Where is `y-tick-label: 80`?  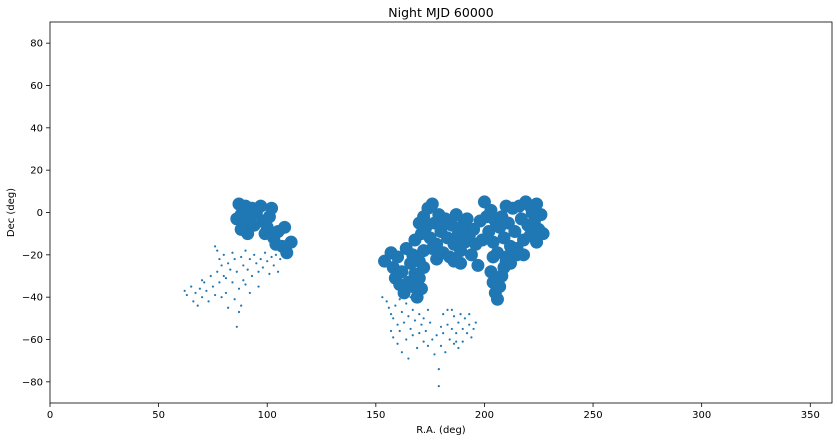
y-tick-label: 80 is located at coordinates (36, 44).